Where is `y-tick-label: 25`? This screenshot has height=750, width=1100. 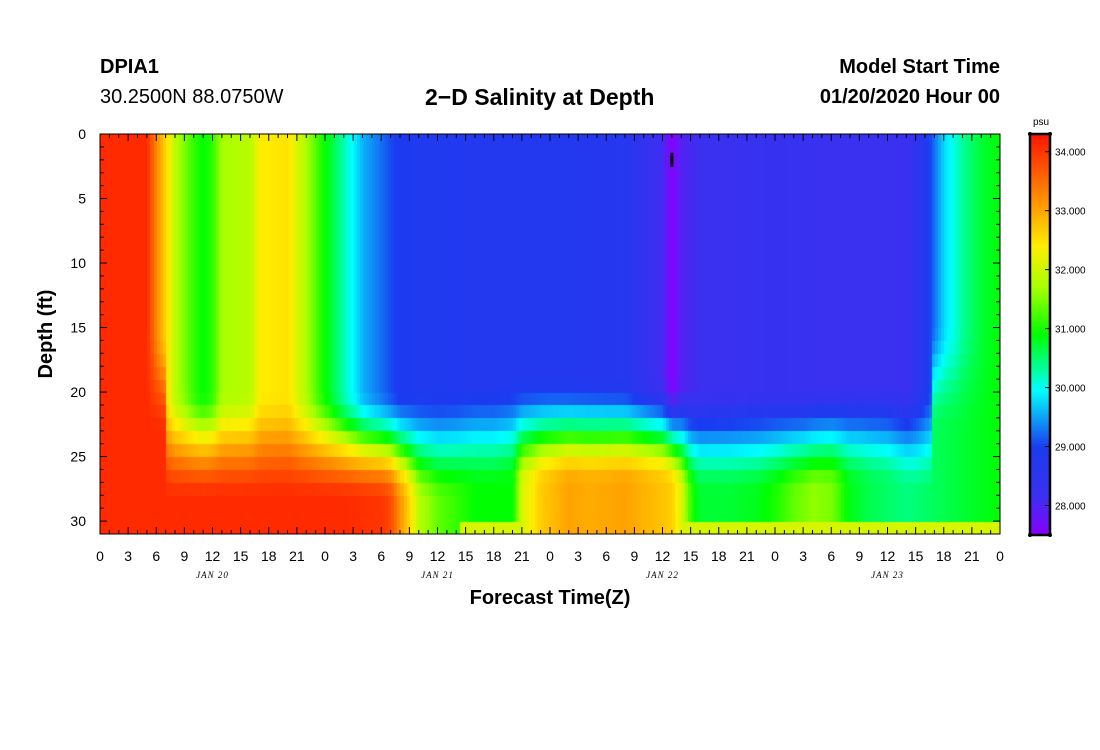 y-tick-label: 25 is located at coordinates (78, 457).